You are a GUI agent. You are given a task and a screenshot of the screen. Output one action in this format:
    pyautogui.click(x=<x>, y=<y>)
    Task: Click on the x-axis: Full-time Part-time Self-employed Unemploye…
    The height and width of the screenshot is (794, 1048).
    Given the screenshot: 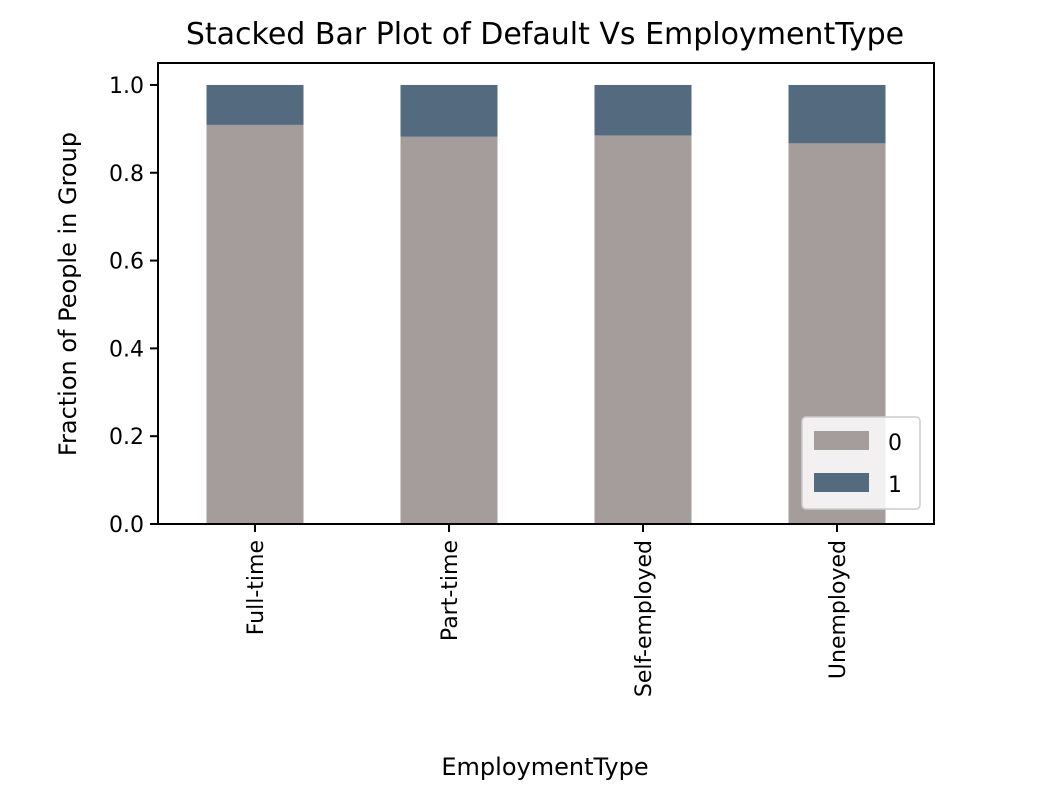 What is the action you would take?
    pyautogui.click(x=547, y=610)
    